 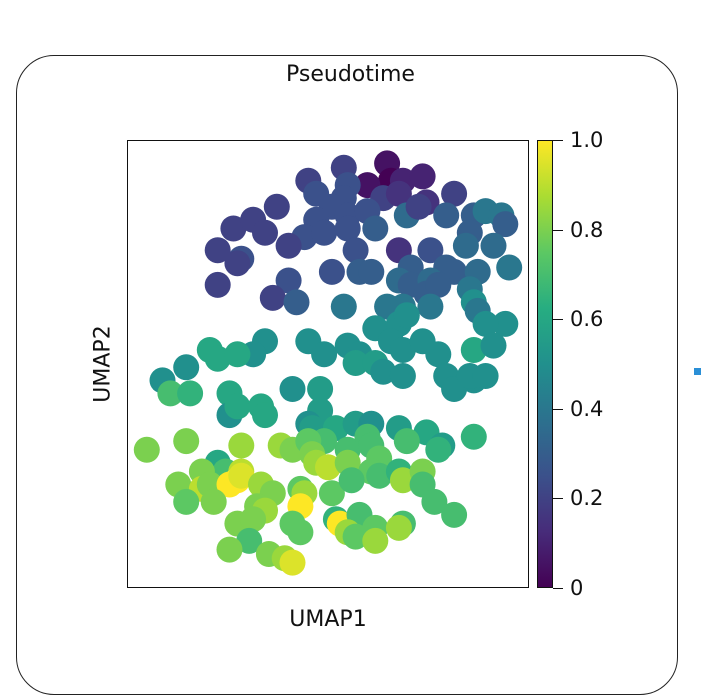 I want to click on colorbar-tick-label-3: 0.6, so click(x=587, y=319).